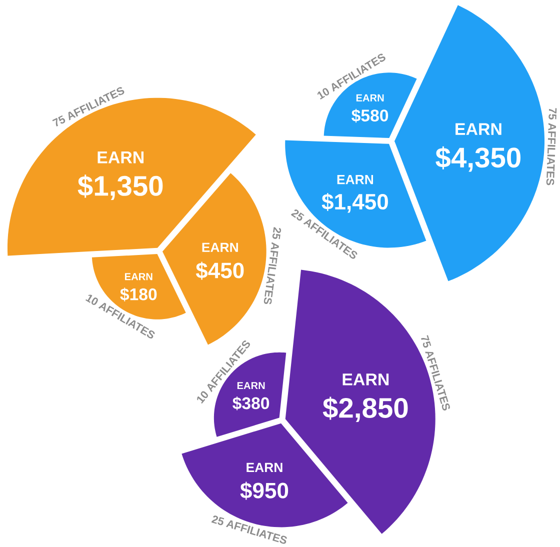  What do you see at coordinates (220, 271) in the screenshot?
I see `data-label: $450` at bounding box center [220, 271].